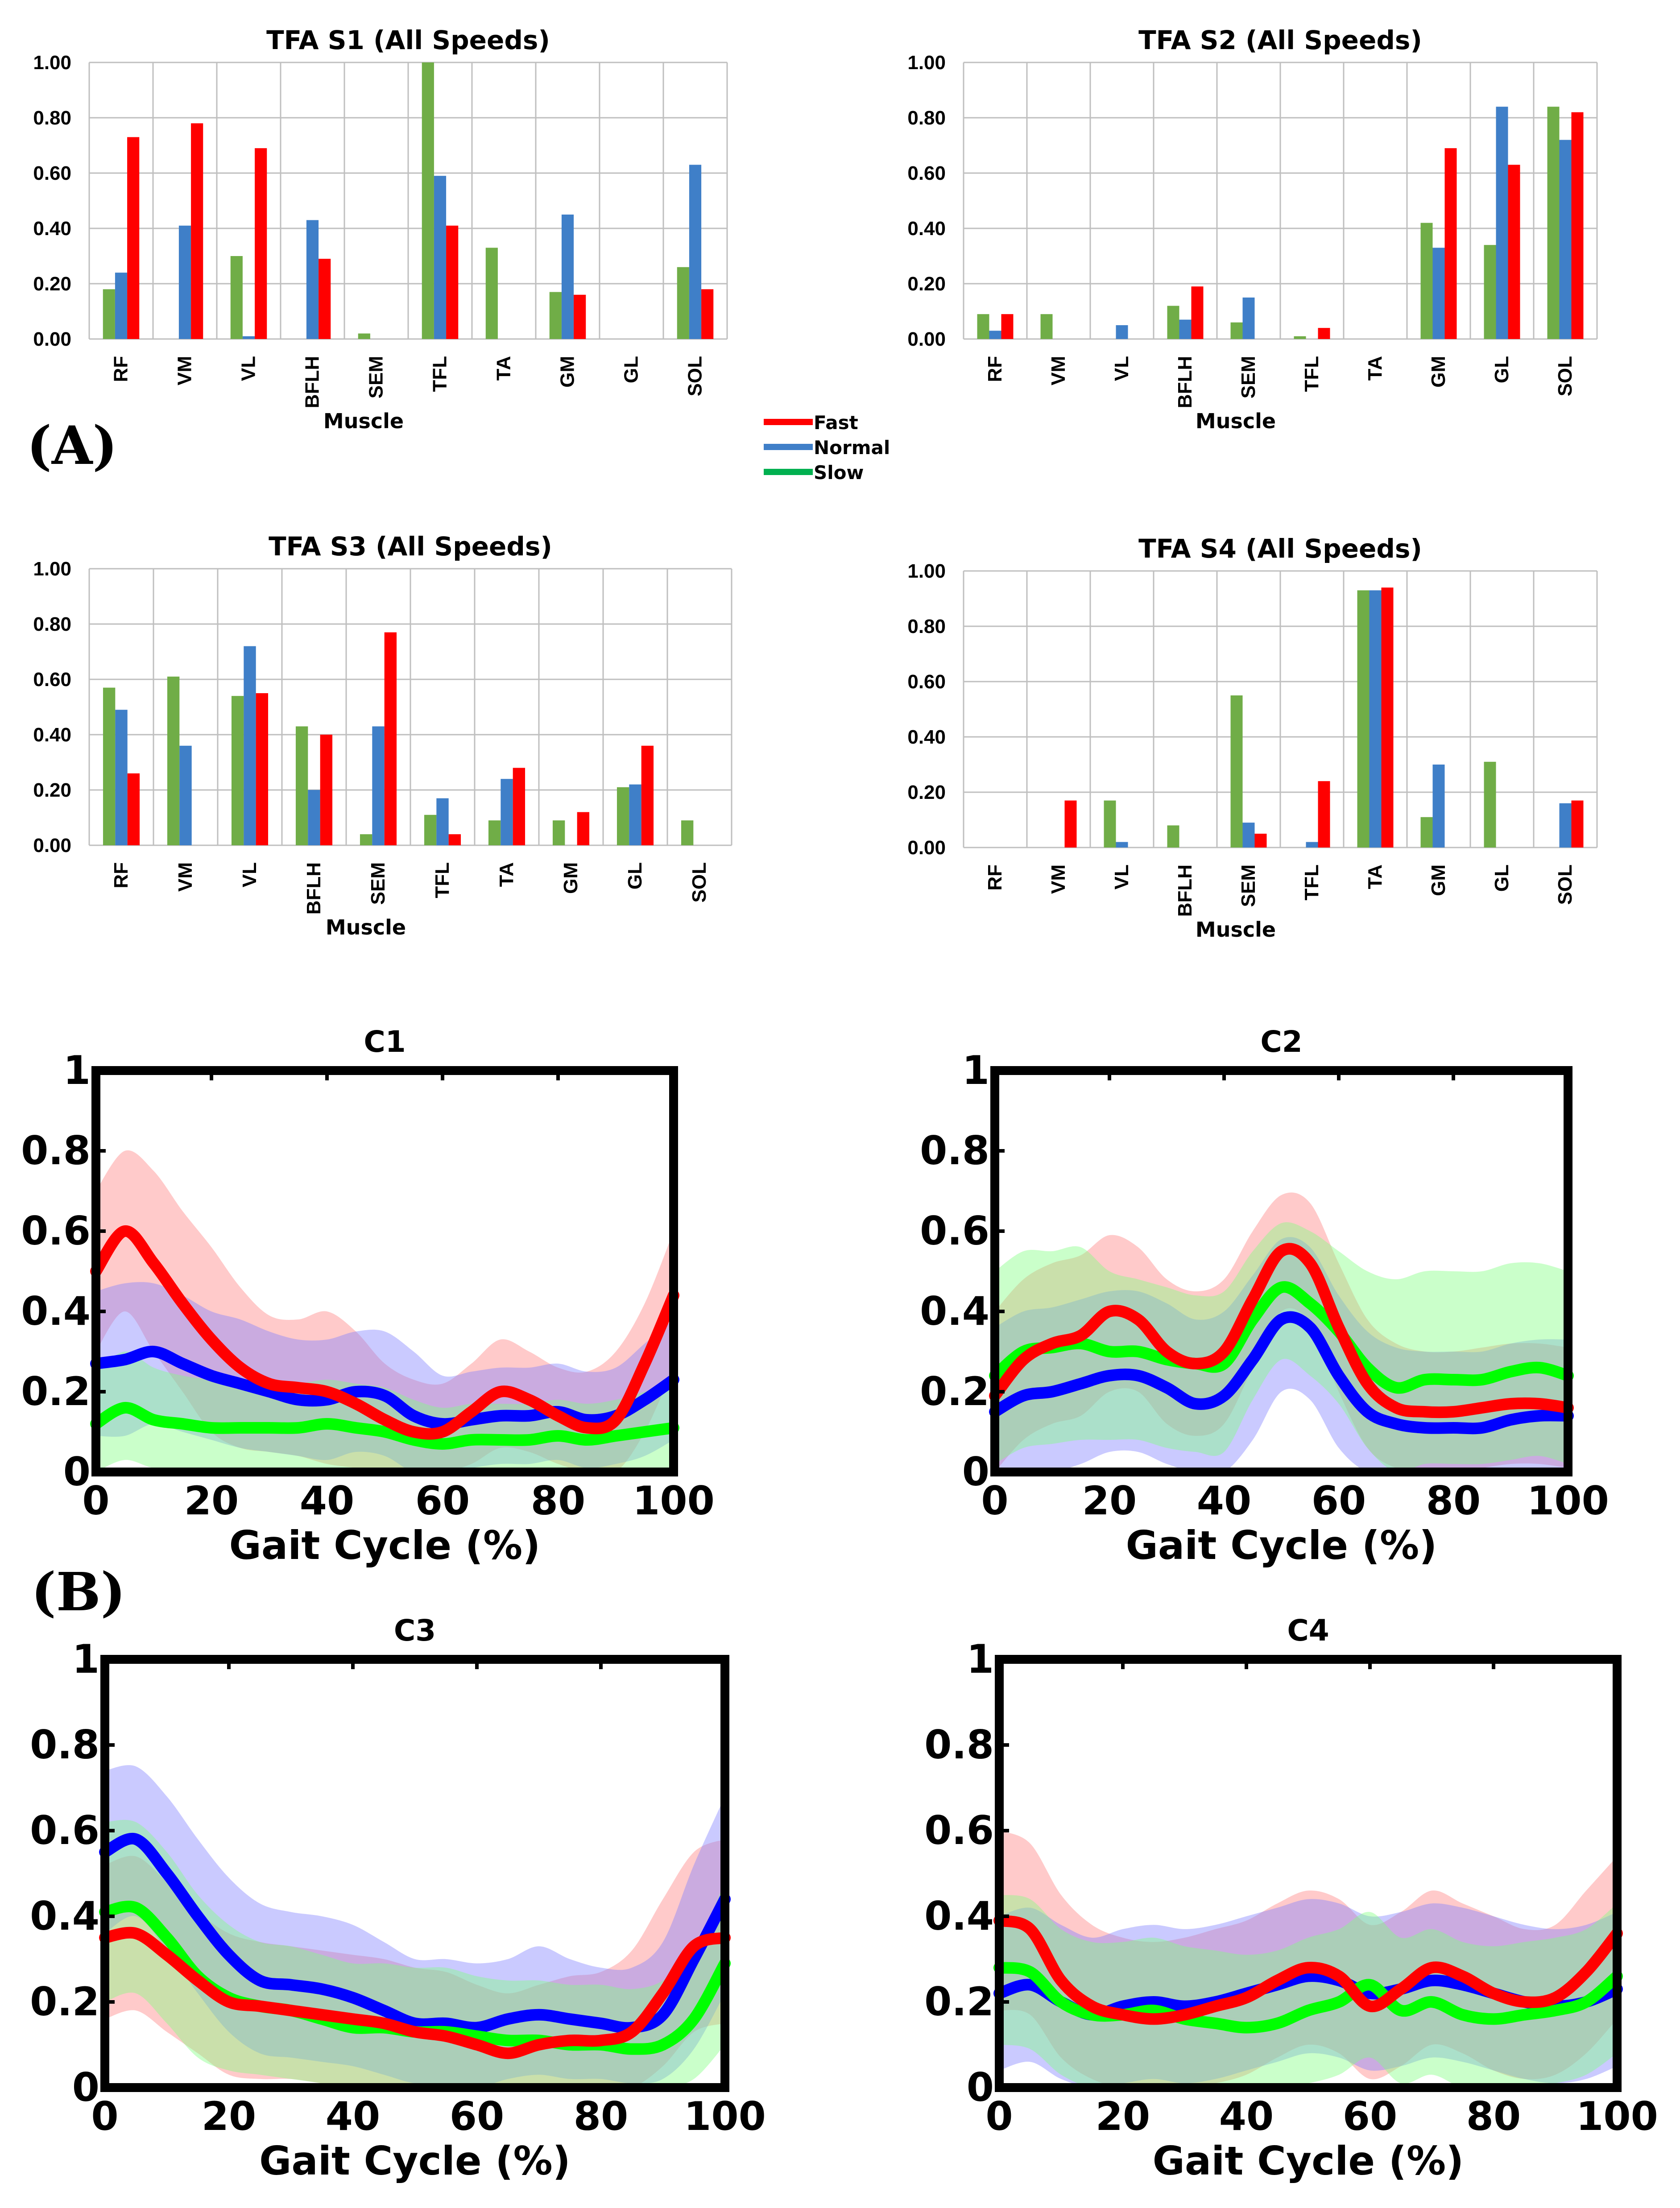  Describe the element at coordinates (184, 282) in the screenshot. I see `bar-normal-vm` at that location.